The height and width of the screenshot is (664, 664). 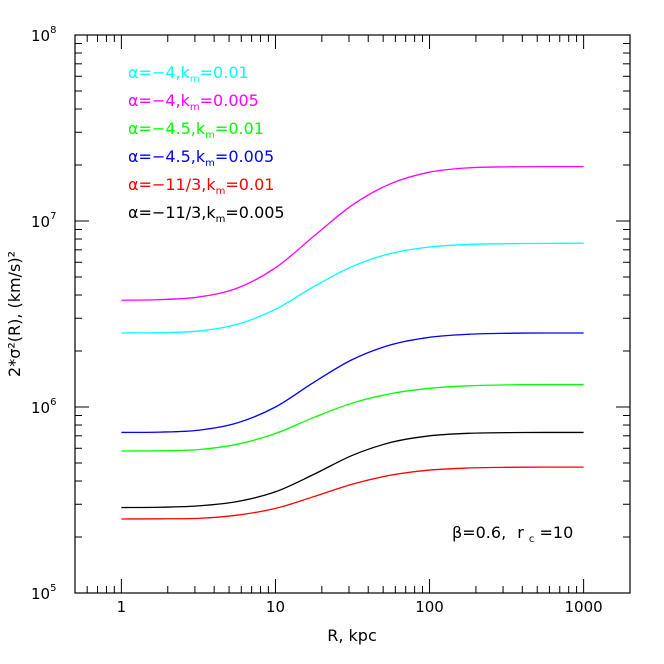 What do you see at coordinates (532, 539) in the screenshot?
I see `r-subscript: c` at bounding box center [532, 539].